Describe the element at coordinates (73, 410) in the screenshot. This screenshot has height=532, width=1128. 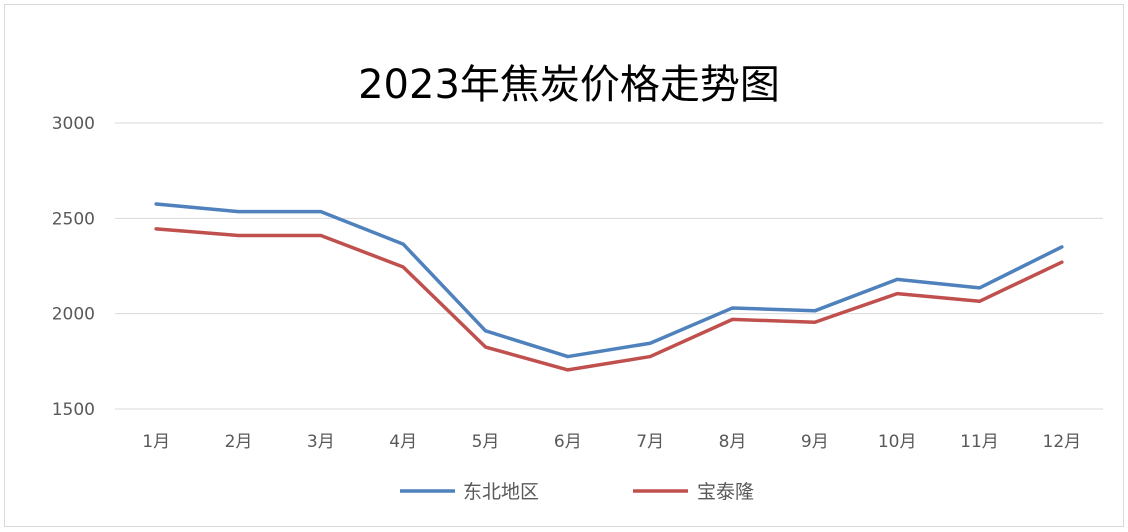
I see `y-tick-label: 1500` at that location.